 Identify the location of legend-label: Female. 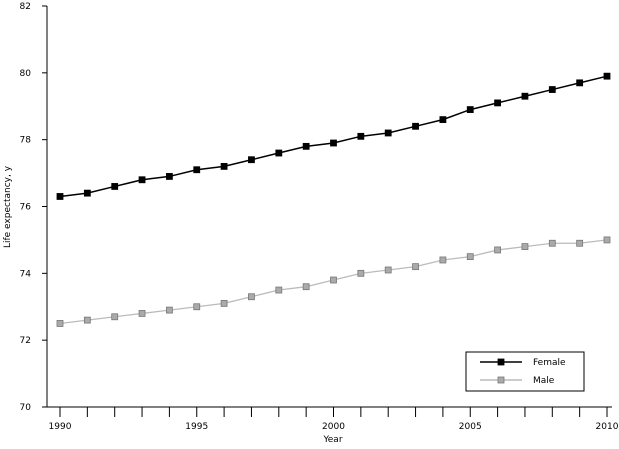
(549, 363).